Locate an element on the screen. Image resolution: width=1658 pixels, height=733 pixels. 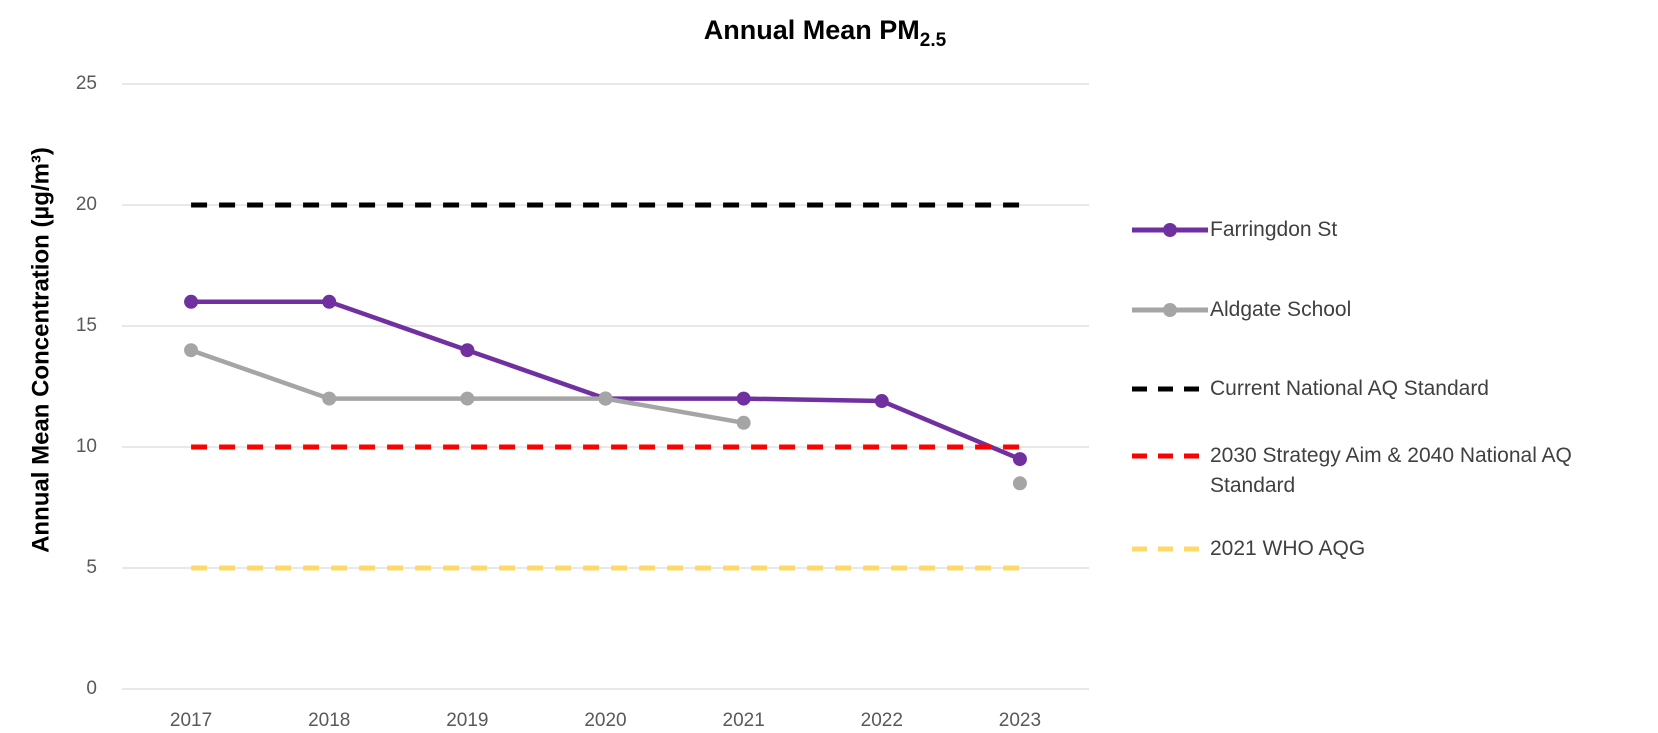
series-line is located at coordinates (605, 416).